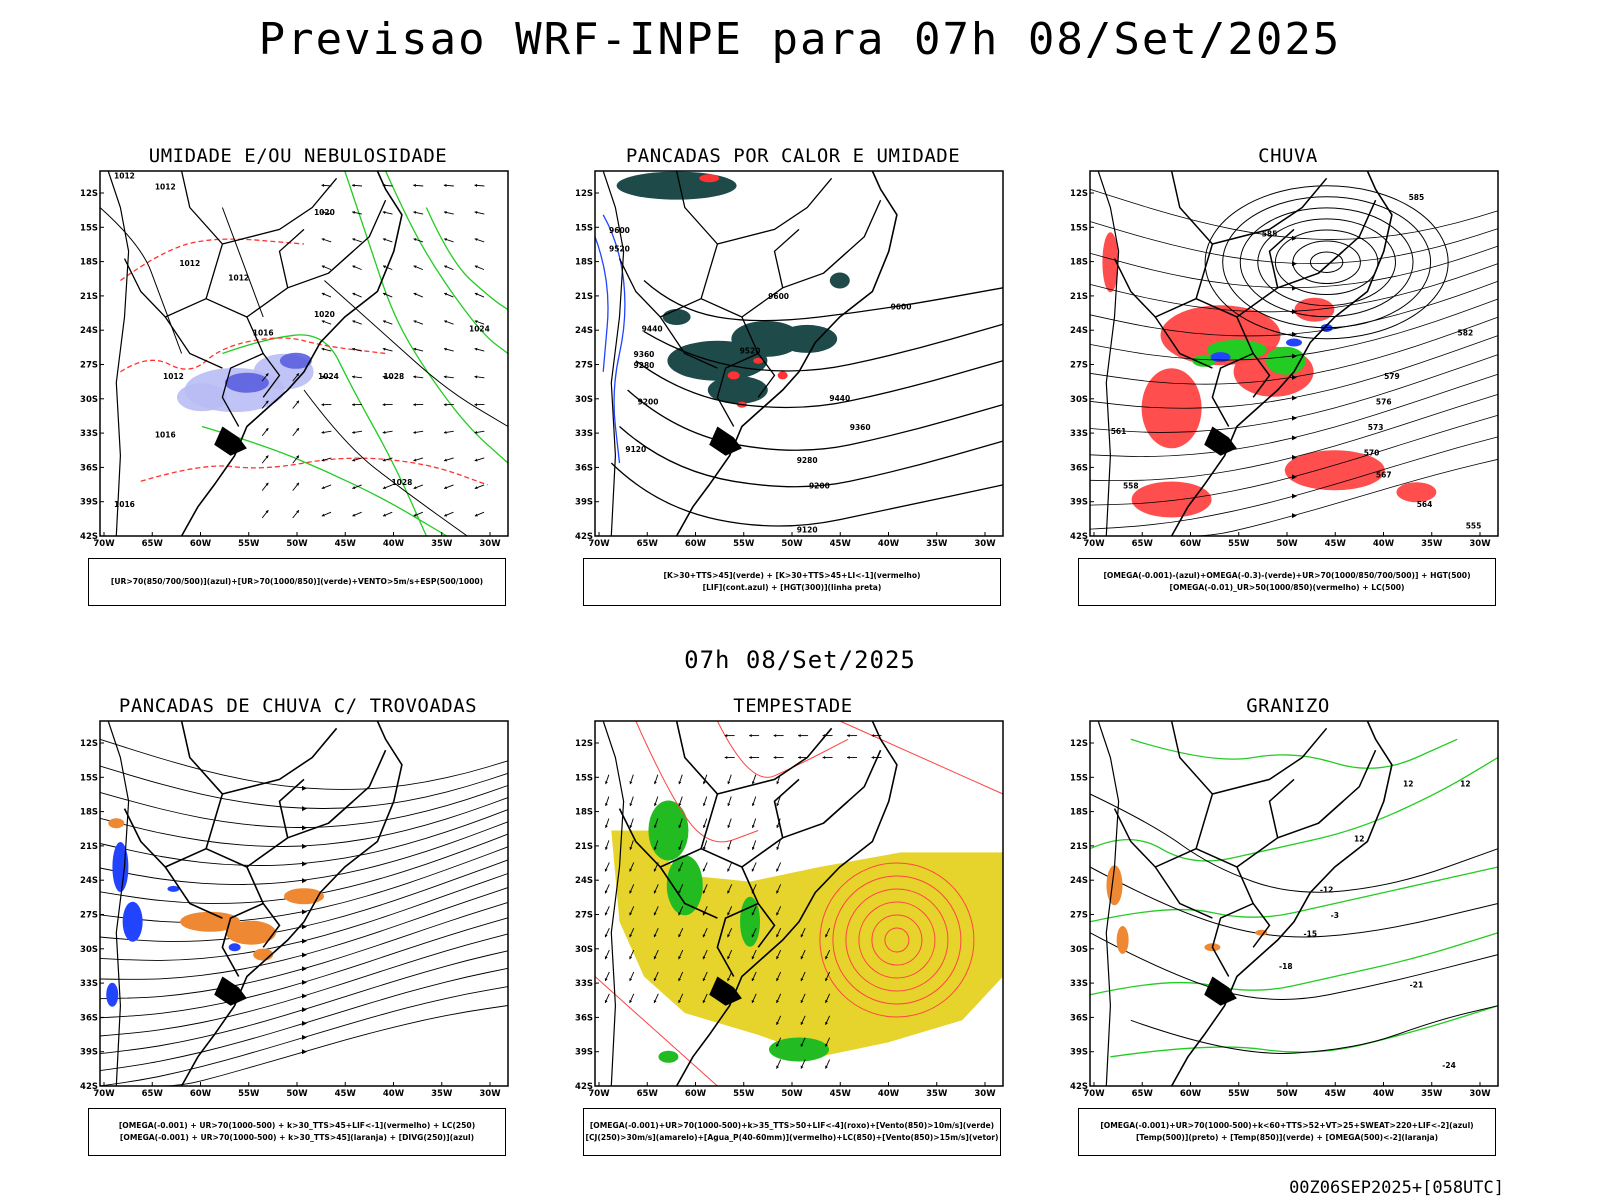 Image resolution: width=1600 pixels, height=1200 pixels. I want to click on lat-tick-label: 27S, so click(584, 916).